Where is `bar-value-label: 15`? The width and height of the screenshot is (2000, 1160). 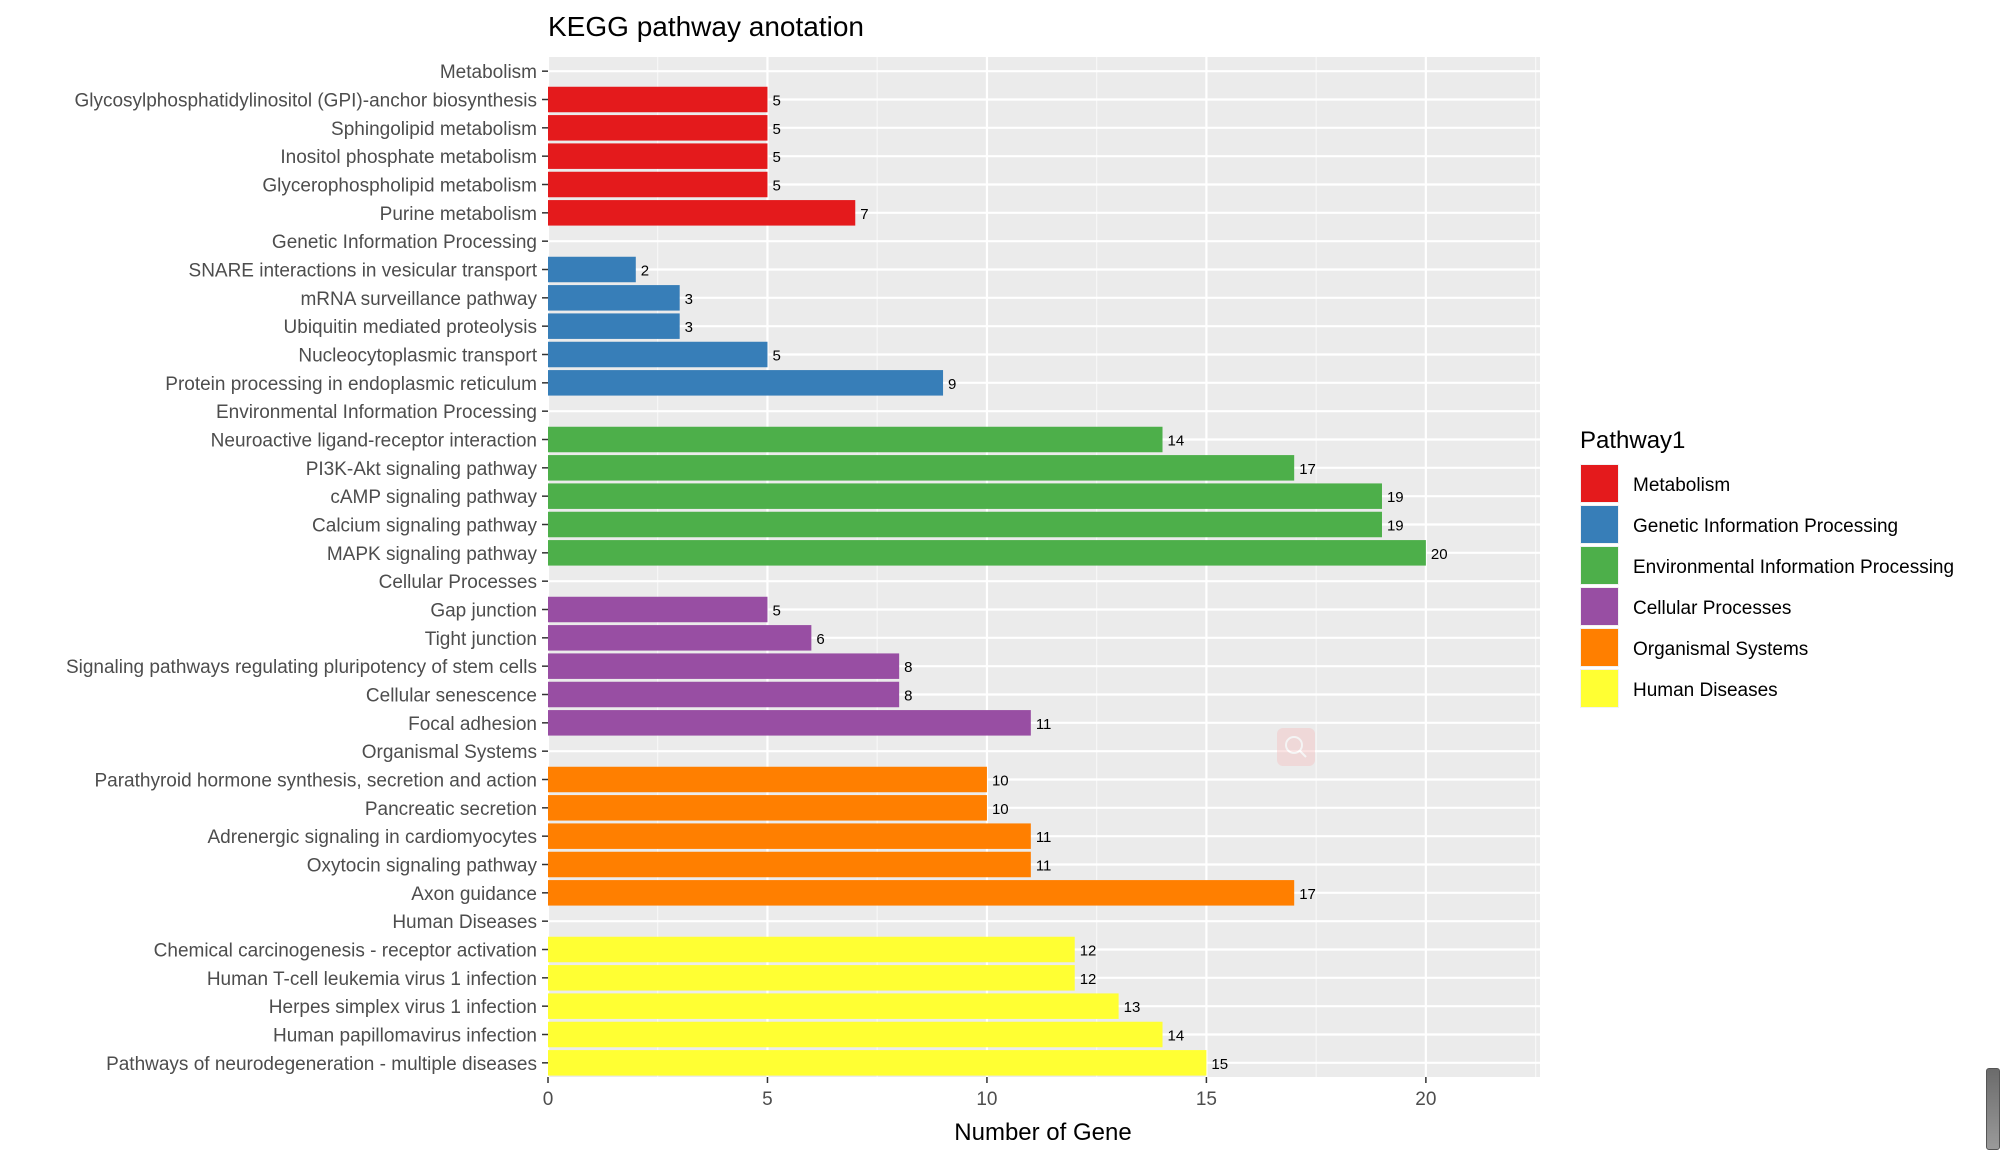
bar-value-label: 15 is located at coordinates (1219, 1064).